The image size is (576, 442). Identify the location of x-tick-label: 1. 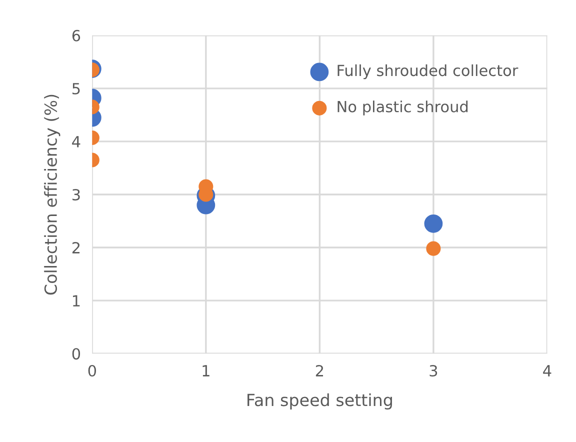
(206, 370).